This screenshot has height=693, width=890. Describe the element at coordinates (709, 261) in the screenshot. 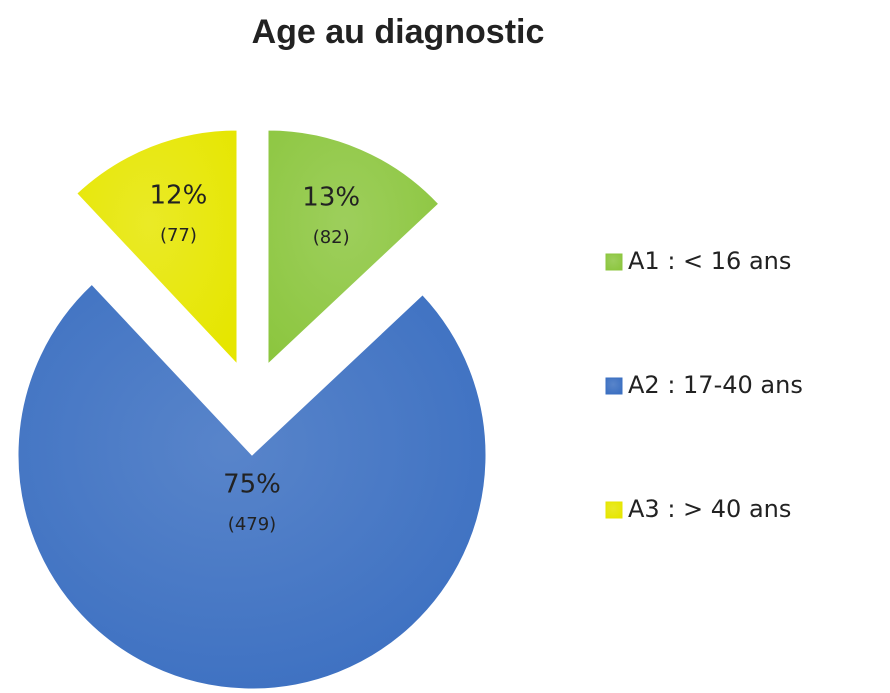

I see `legend-label: A1 : < 16 ans` at that location.